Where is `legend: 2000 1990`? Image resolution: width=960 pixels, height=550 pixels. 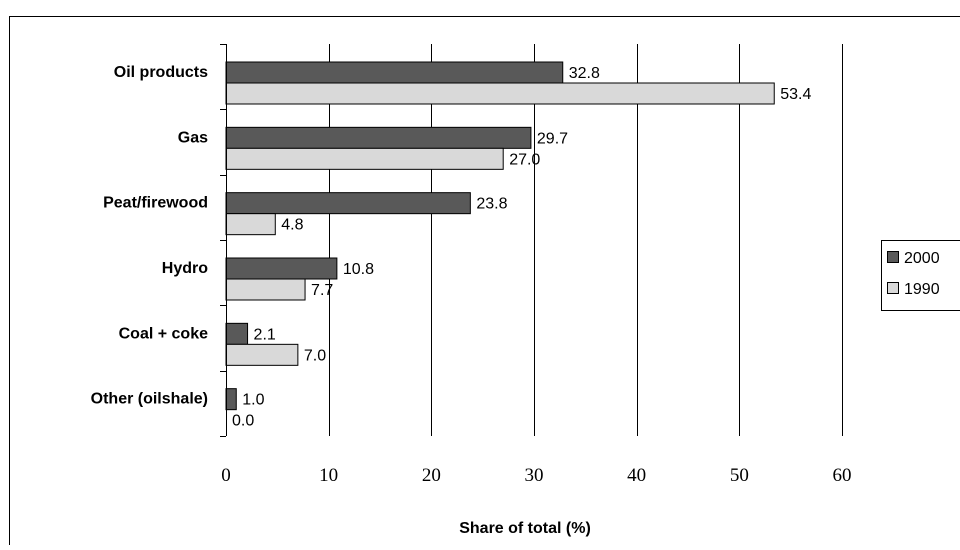
legend: 2000 1990 is located at coordinates (921, 276).